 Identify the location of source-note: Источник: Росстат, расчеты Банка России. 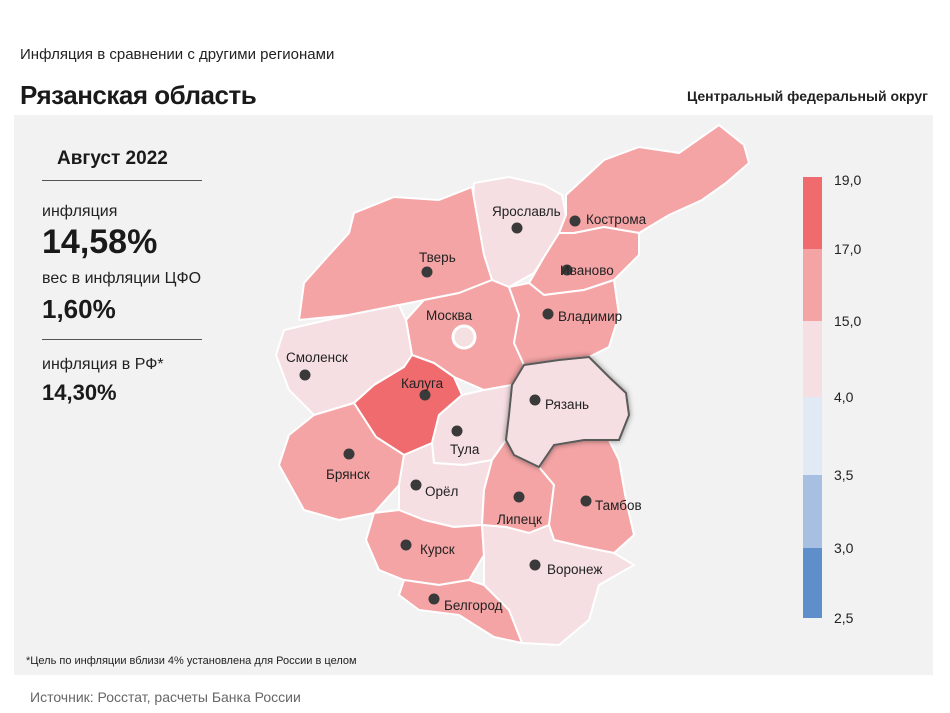
(165, 697).